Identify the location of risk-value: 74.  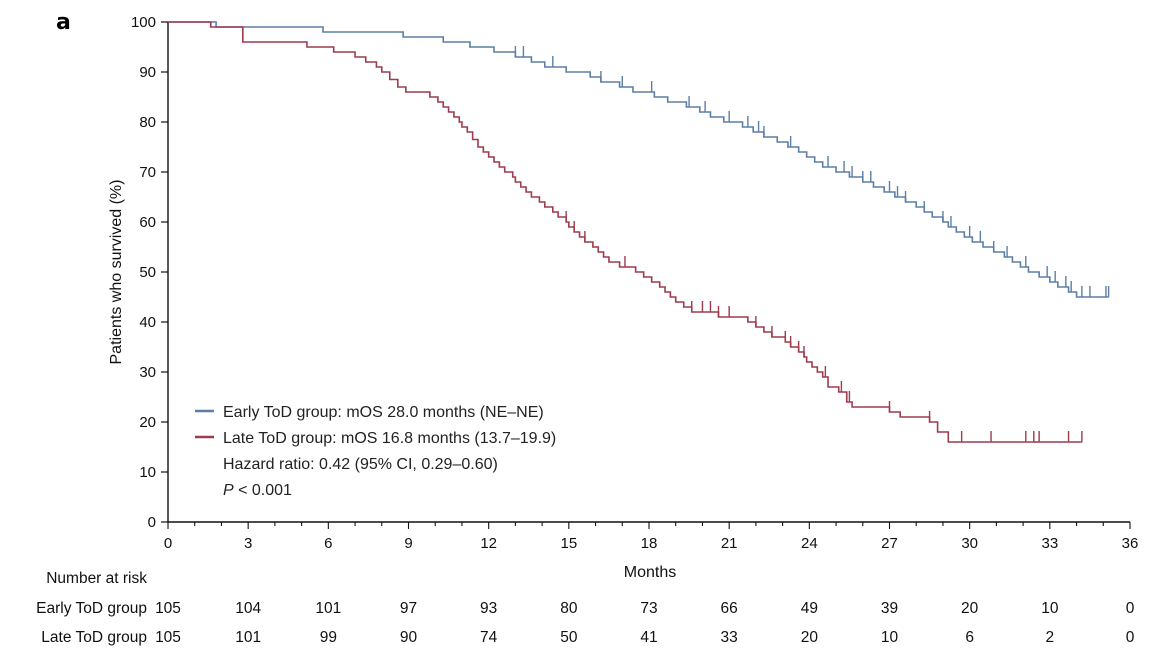
(489, 637).